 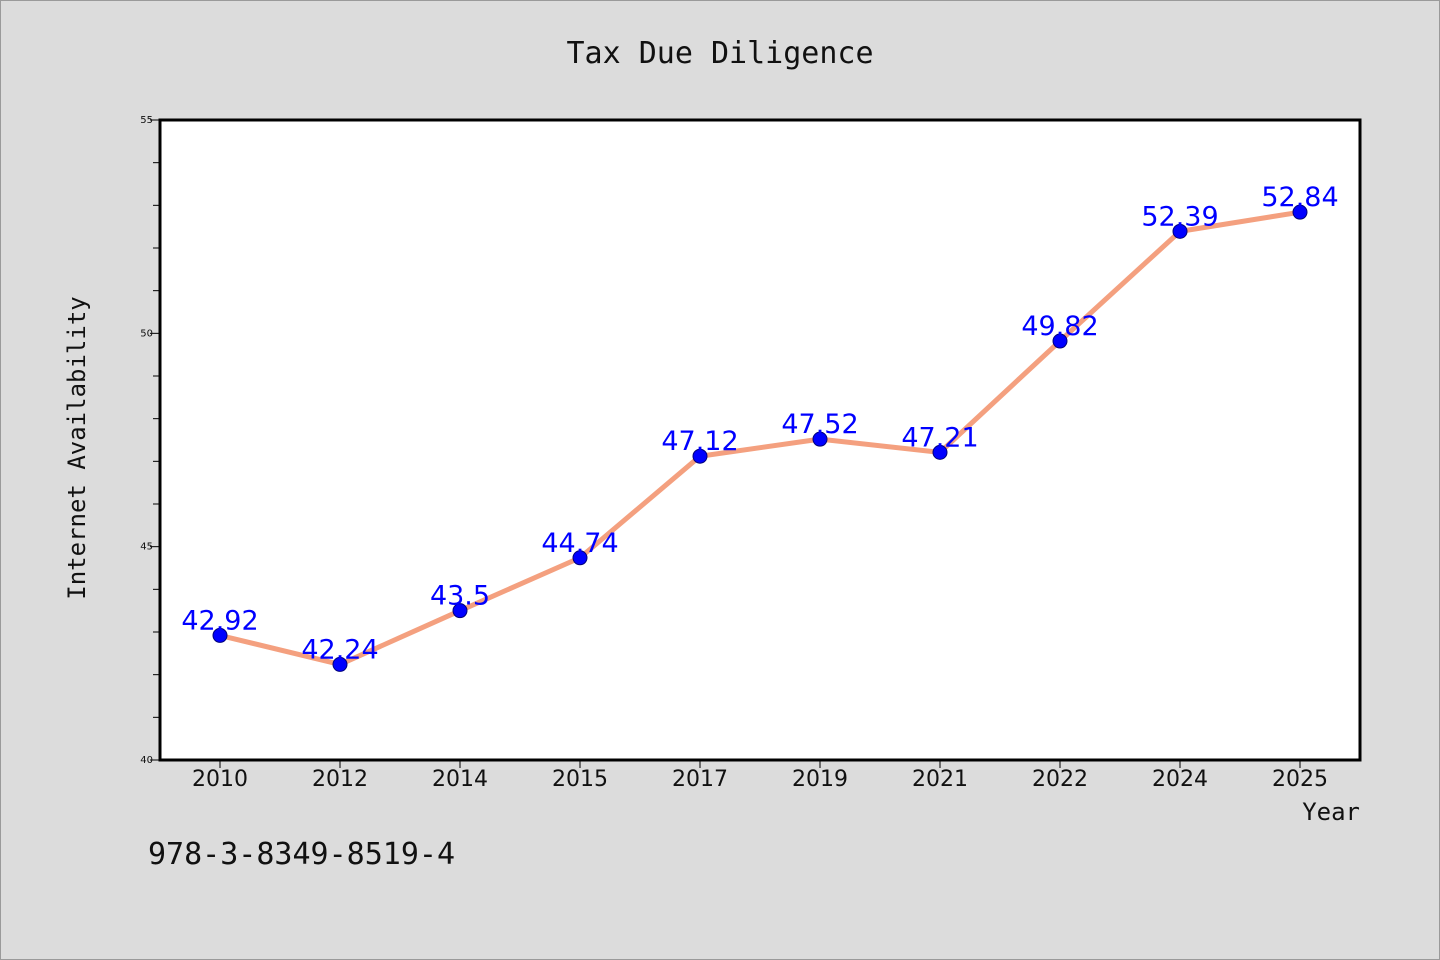 What do you see at coordinates (820, 779) in the screenshot?
I see `x-tick-label: 2019` at bounding box center [820, 779].